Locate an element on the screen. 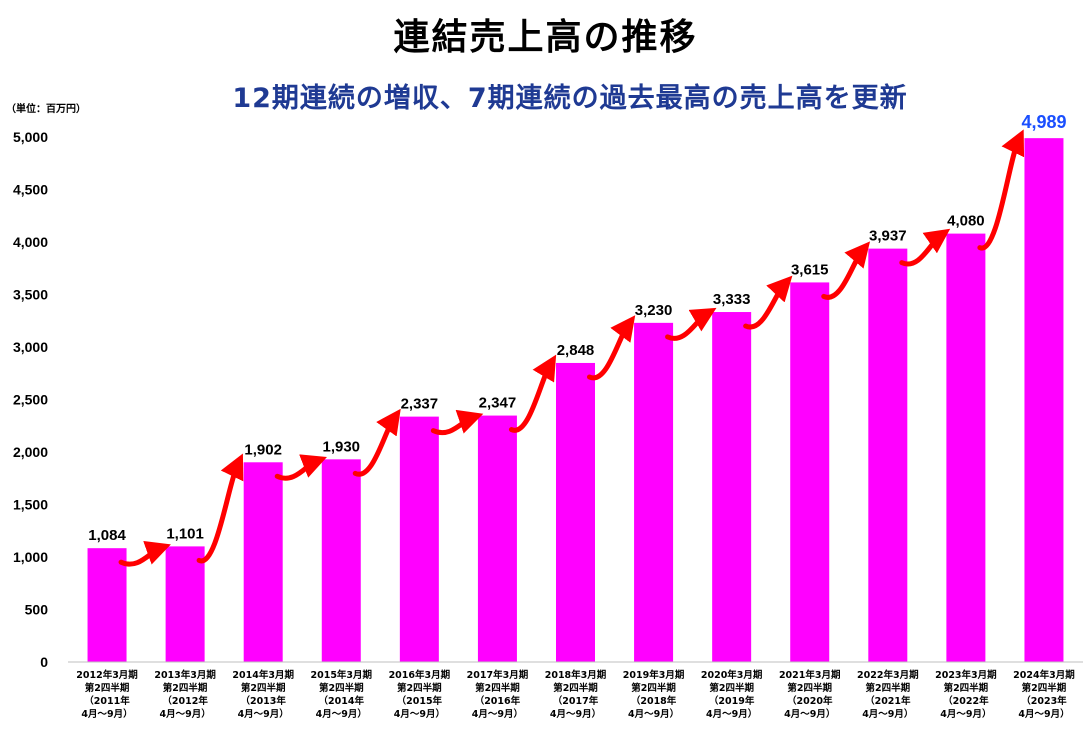 The image size is (1091, 730). y-tick-label: 4,500 is located at coordinates (30, 190).